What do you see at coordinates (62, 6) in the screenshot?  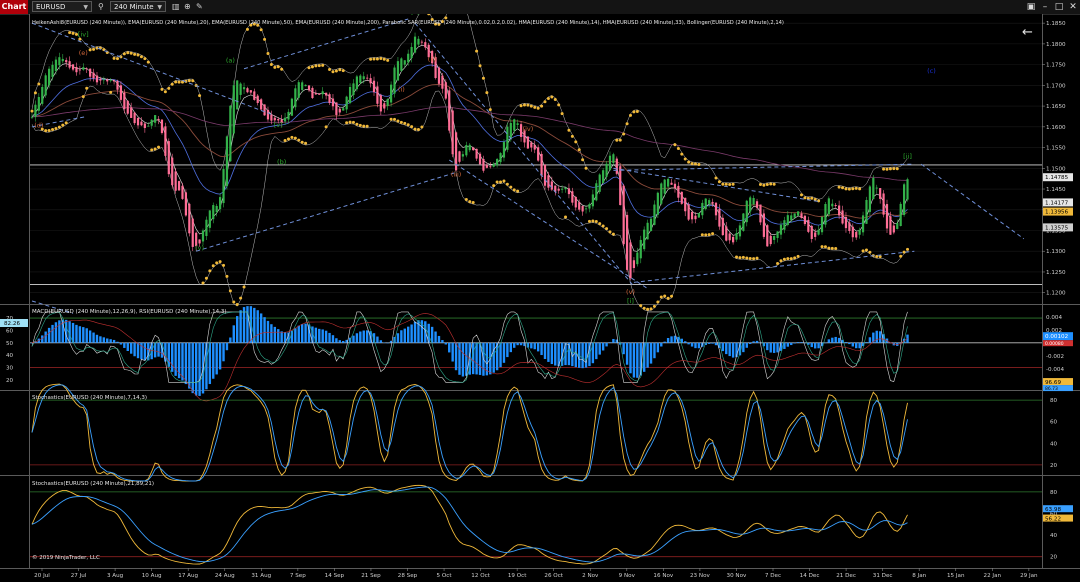 I see `instrument-selector: EURUSD ▼` at bounding box center [62, 6].